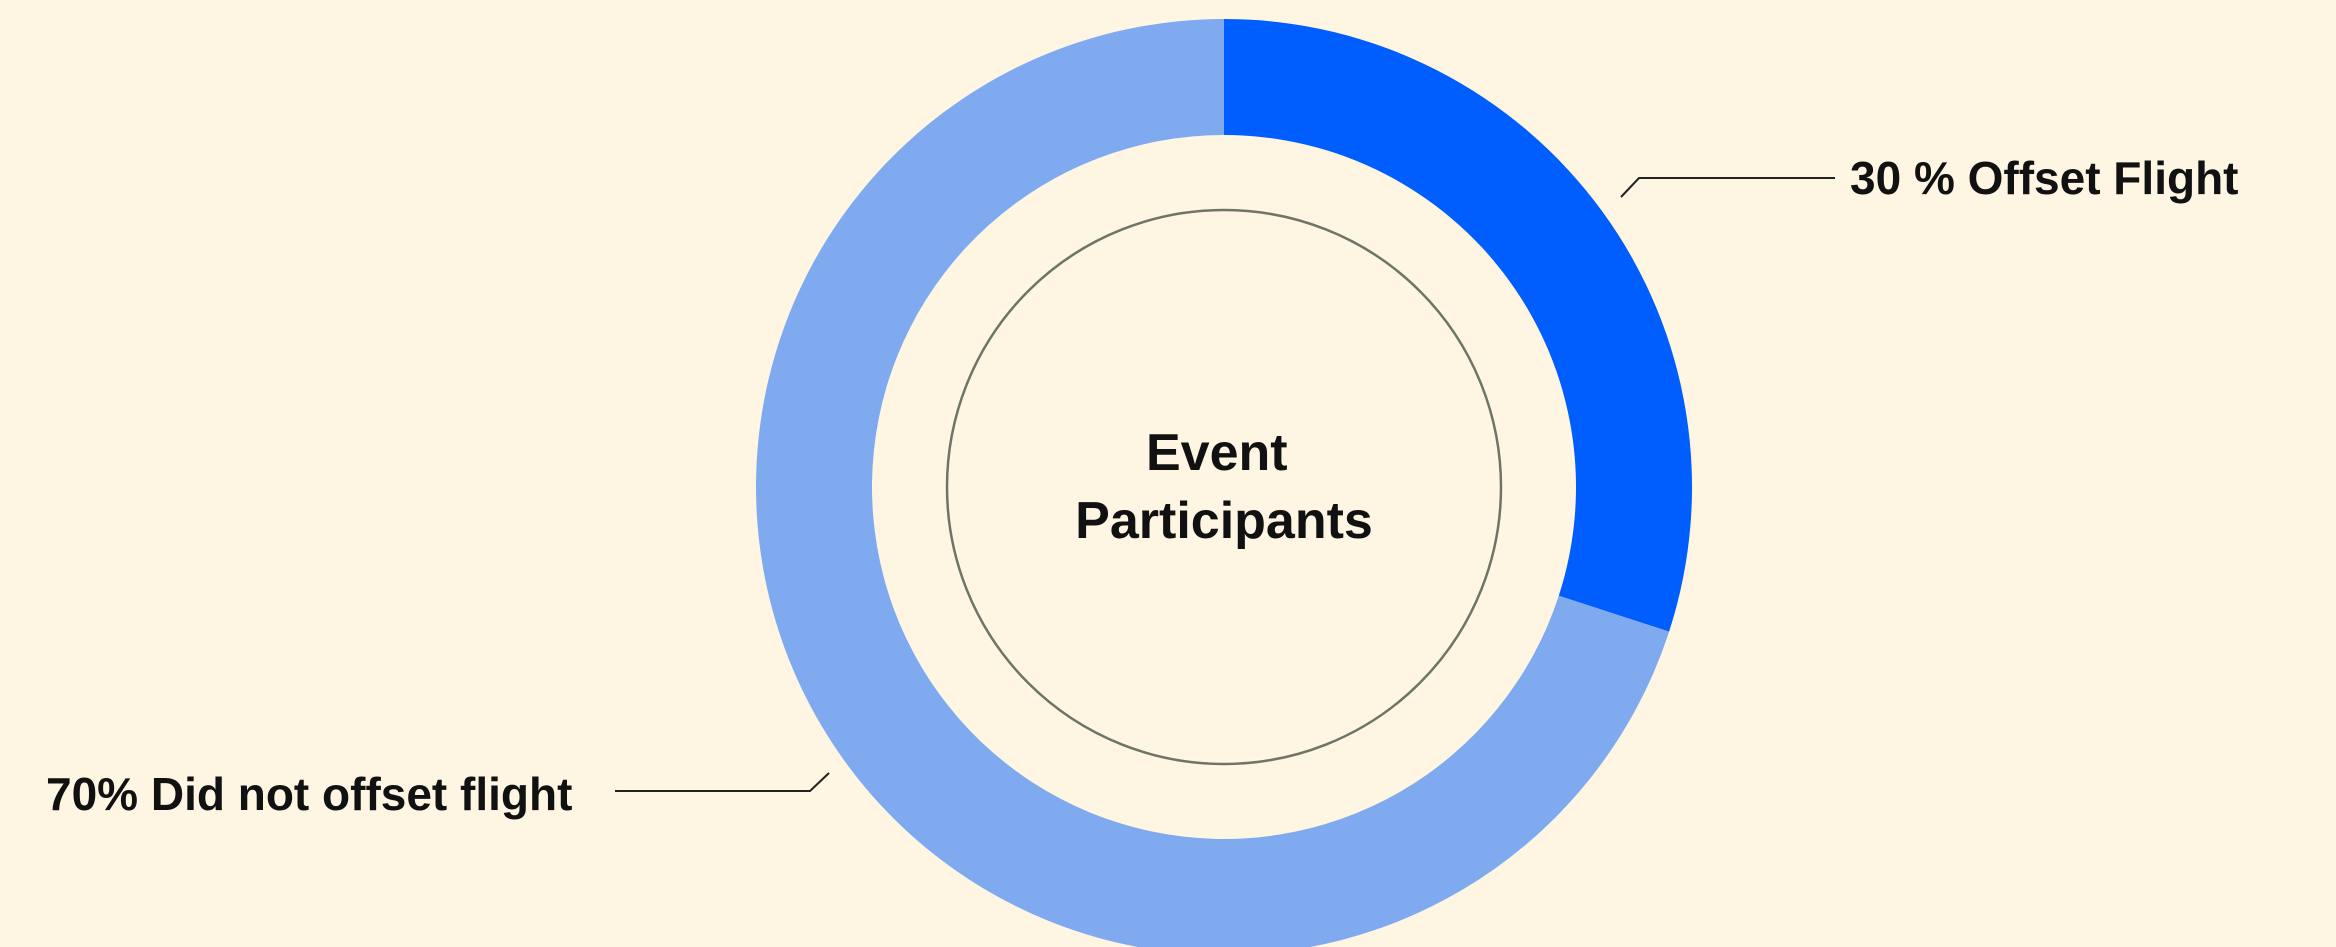  Describe the element at coordinates (1224, 521) in the screenshot. I see `center-title-line-2: Participants` at that location.